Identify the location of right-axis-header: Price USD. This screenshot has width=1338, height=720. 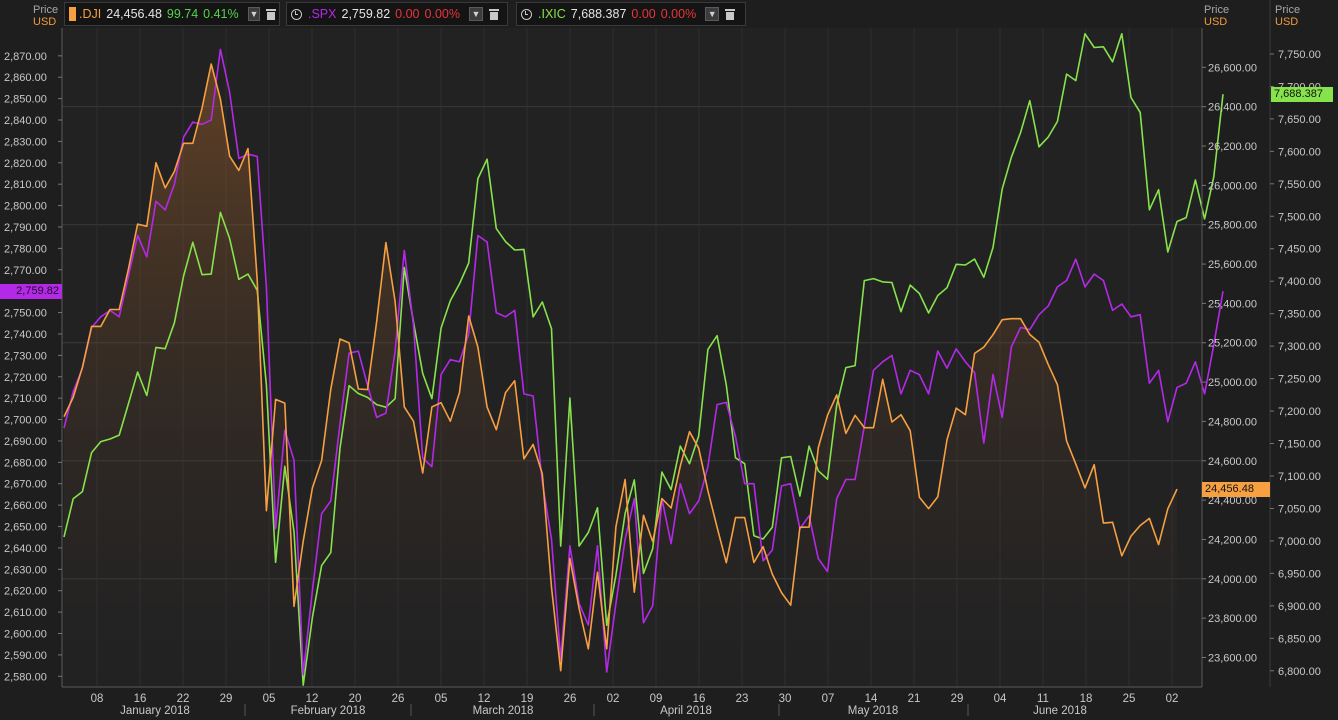
(1288, 16).